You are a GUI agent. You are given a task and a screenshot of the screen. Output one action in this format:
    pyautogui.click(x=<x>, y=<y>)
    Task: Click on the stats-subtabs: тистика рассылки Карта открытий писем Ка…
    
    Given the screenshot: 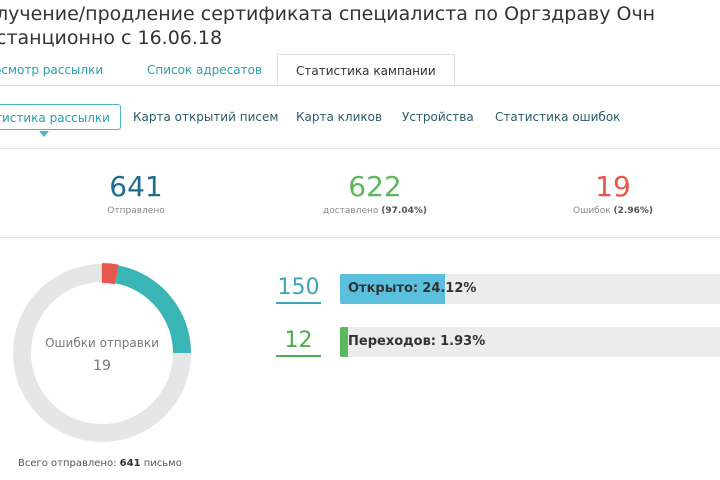 What is the action you would take?
    pyautogui.click(x=360, y=117)
    